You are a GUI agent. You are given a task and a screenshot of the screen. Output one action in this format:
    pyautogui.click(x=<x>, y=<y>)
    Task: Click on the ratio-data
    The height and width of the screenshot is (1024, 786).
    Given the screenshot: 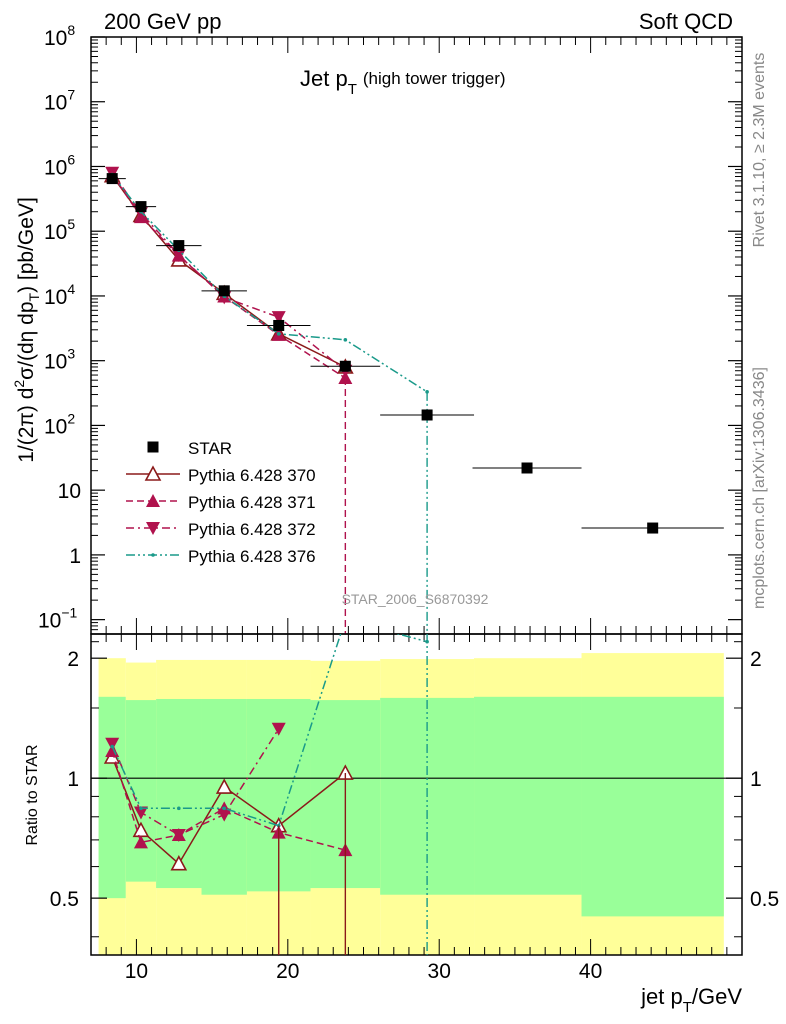 What is the action you would take?
    pyautogui.click(x=266, y=794)
    